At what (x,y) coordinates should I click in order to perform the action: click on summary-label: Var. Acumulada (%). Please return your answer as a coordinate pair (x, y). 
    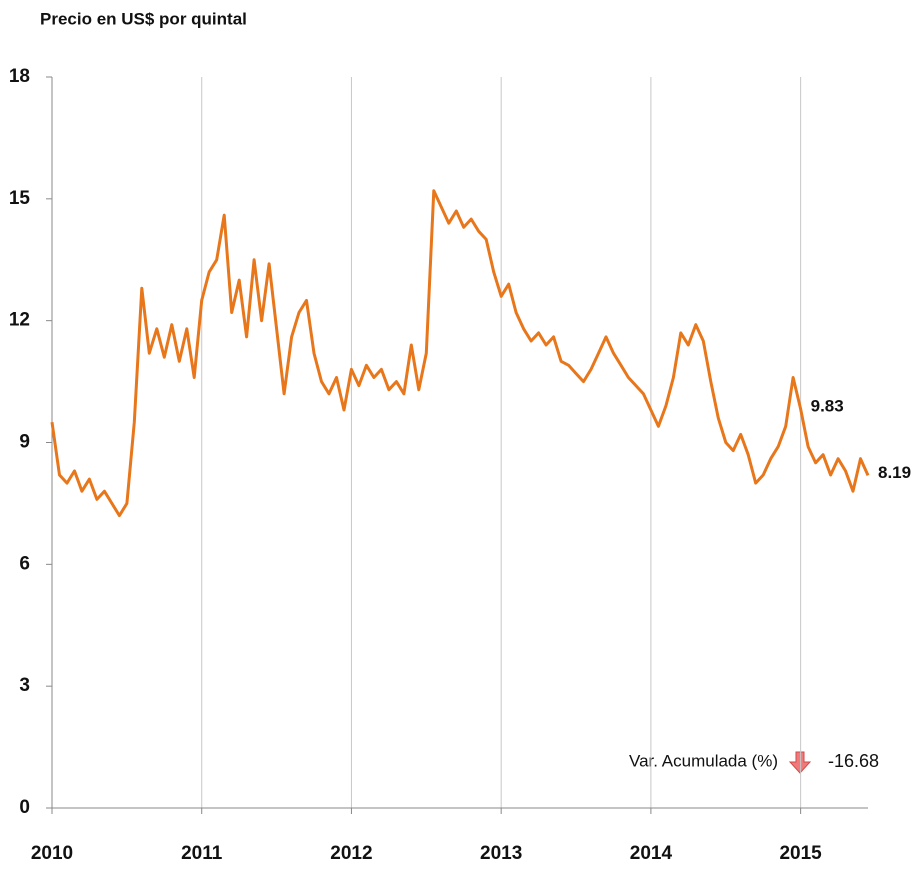
    Looking at the image, I should click on (703, 760).